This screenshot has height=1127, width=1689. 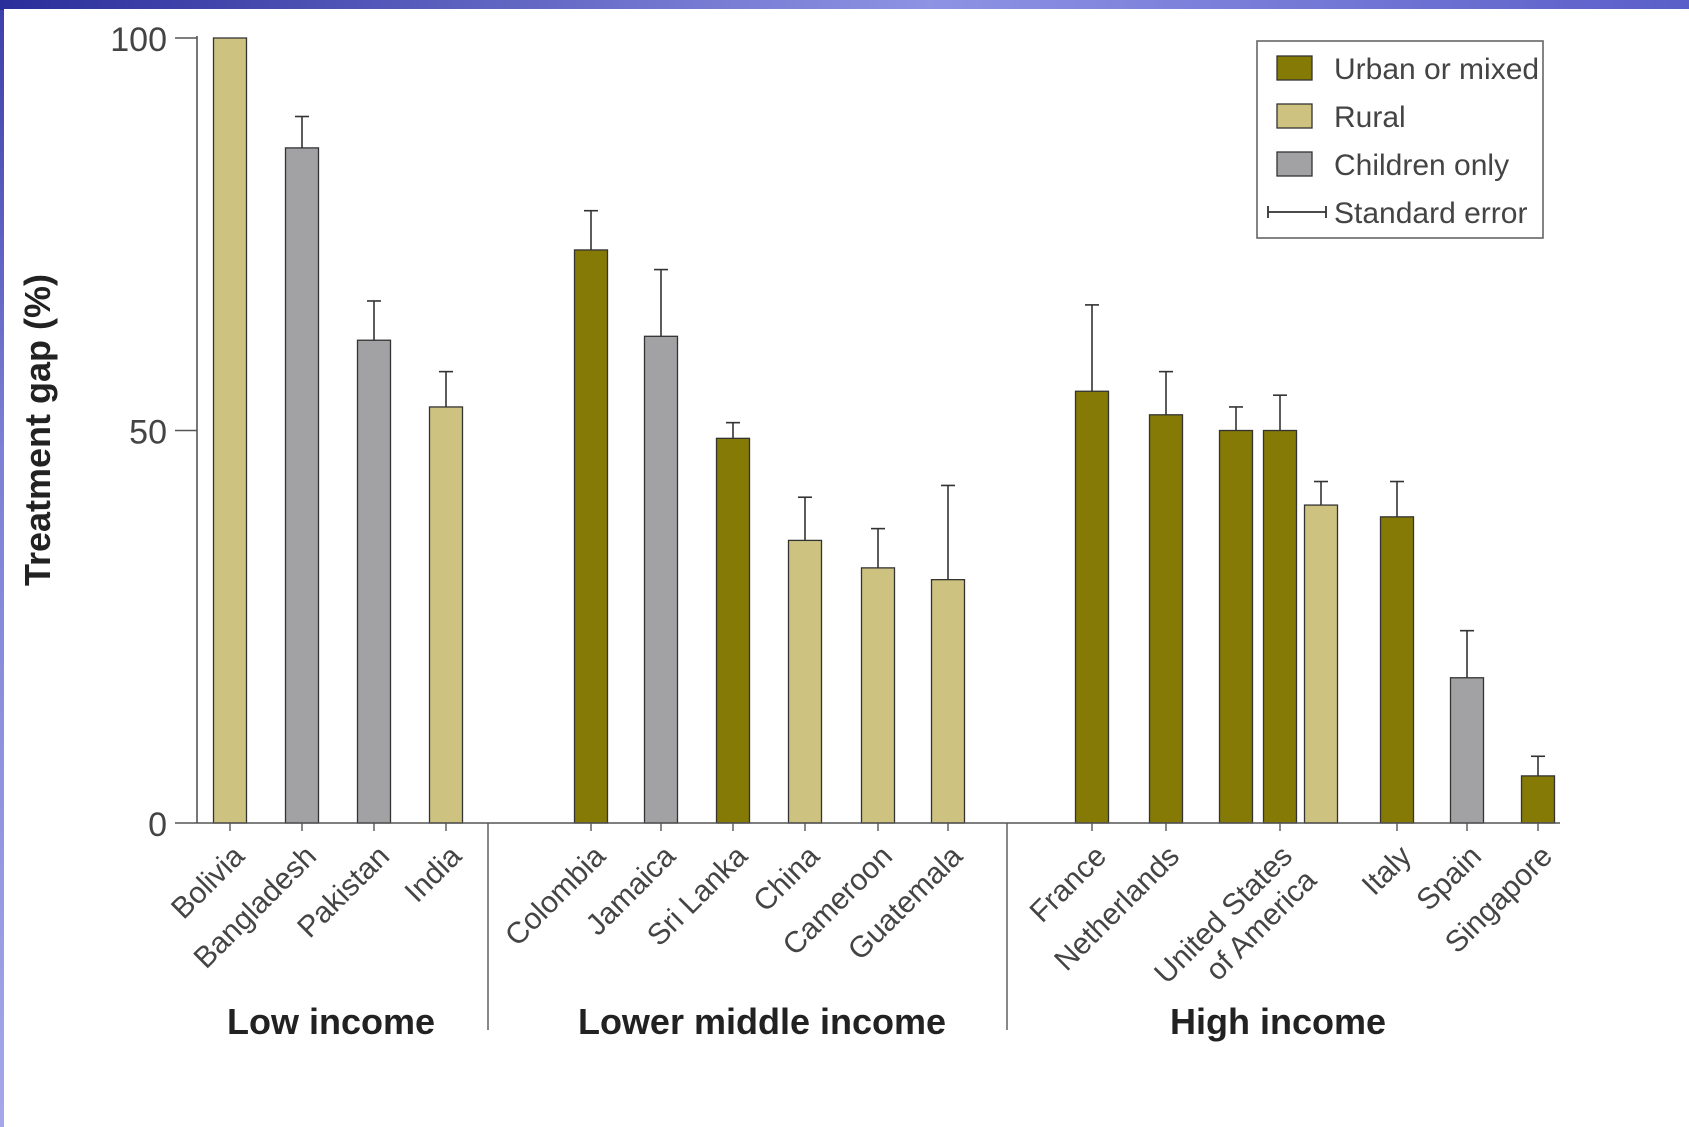 What do you see at coordinates (148, 433) in the screenshot?
I see `y-tick-label: 50` at bounding box center [148, 433].